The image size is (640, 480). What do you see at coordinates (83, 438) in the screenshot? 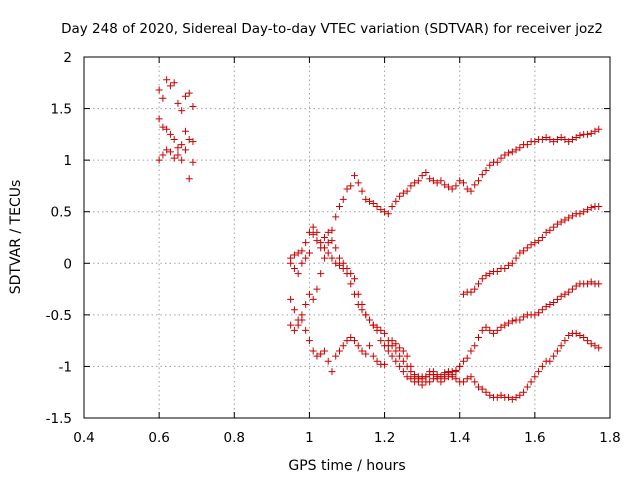
I see `x-tick-label: 0.4` at bounding box center [83, 438].